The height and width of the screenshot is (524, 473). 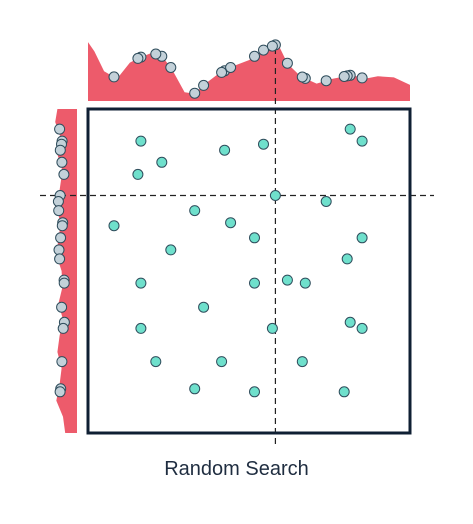 What do you see at coordinates (236, 469) in the screenshot?
I see `diagram-caption: Random Search` at bounding box center [236, 469].